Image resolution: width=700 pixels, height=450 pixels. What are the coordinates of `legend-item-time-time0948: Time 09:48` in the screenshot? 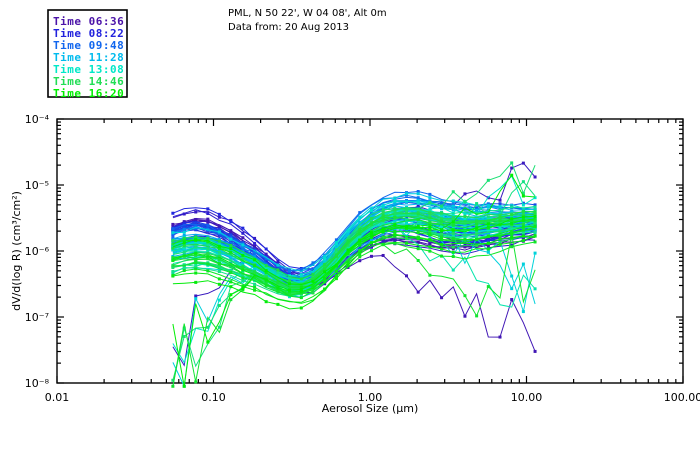 It's located at (88, 45).